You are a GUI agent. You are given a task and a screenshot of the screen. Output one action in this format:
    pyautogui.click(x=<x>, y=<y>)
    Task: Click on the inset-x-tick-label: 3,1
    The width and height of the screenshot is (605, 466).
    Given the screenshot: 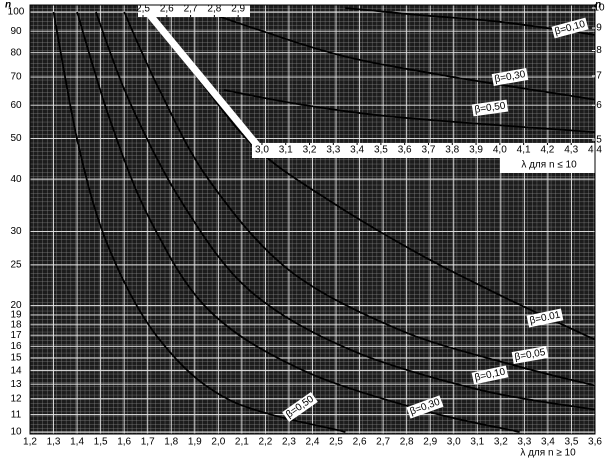 What is the action you would take?
    pyautogui.click(x=286, y=150)
    